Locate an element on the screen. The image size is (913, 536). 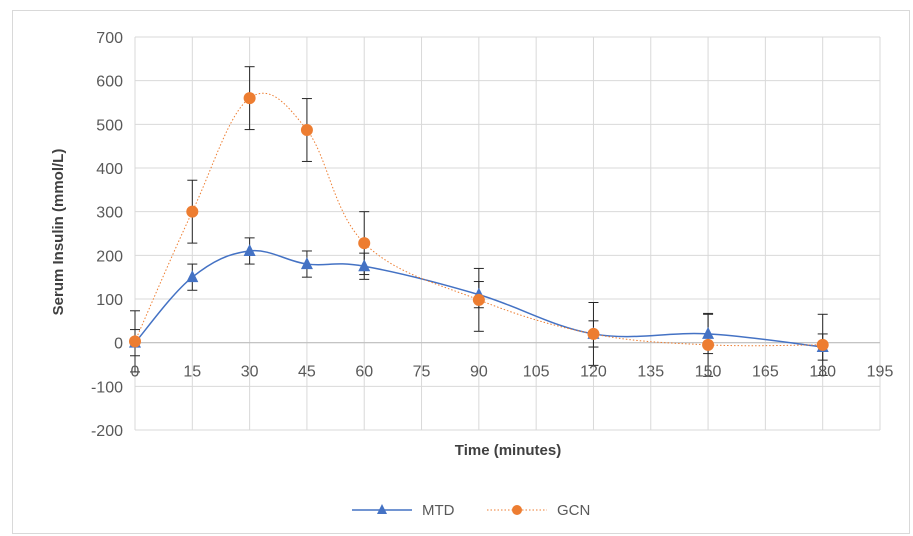
y-tick-label: 300 is located at coordinates (109, 213).